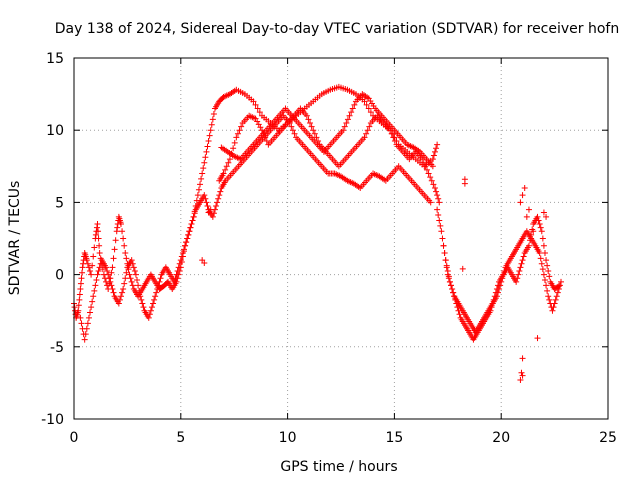 The width and height of the screenshot is (640, 480). Describe the element at coordinates (15, 238) in the screenshot. I see `y-axis-label: SDTVAR / TECUs` at that location.